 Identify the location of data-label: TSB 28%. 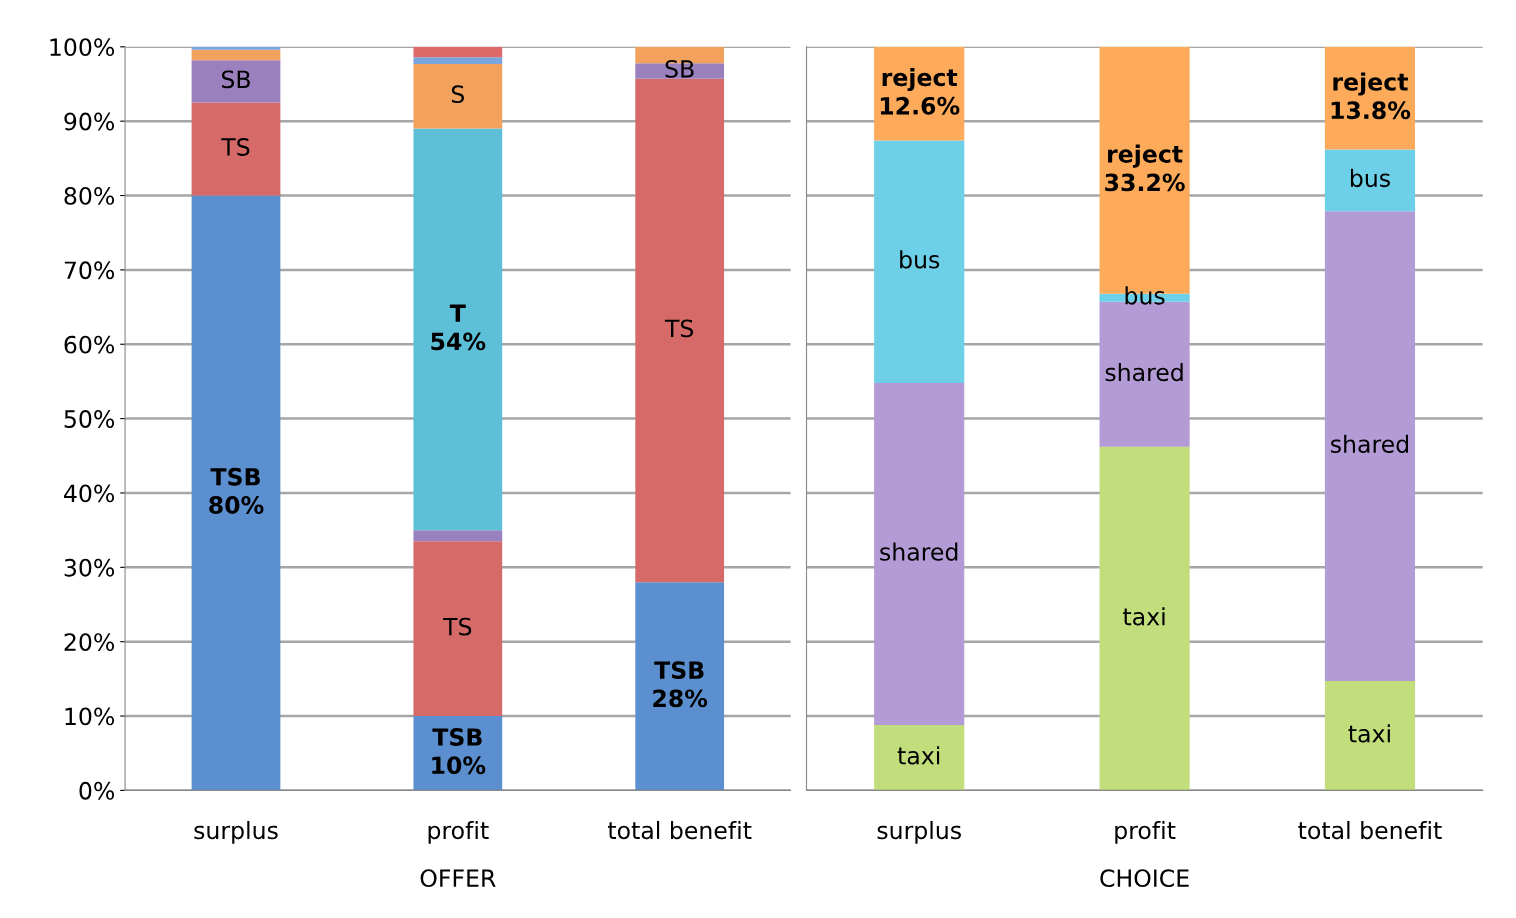
(680, 684).